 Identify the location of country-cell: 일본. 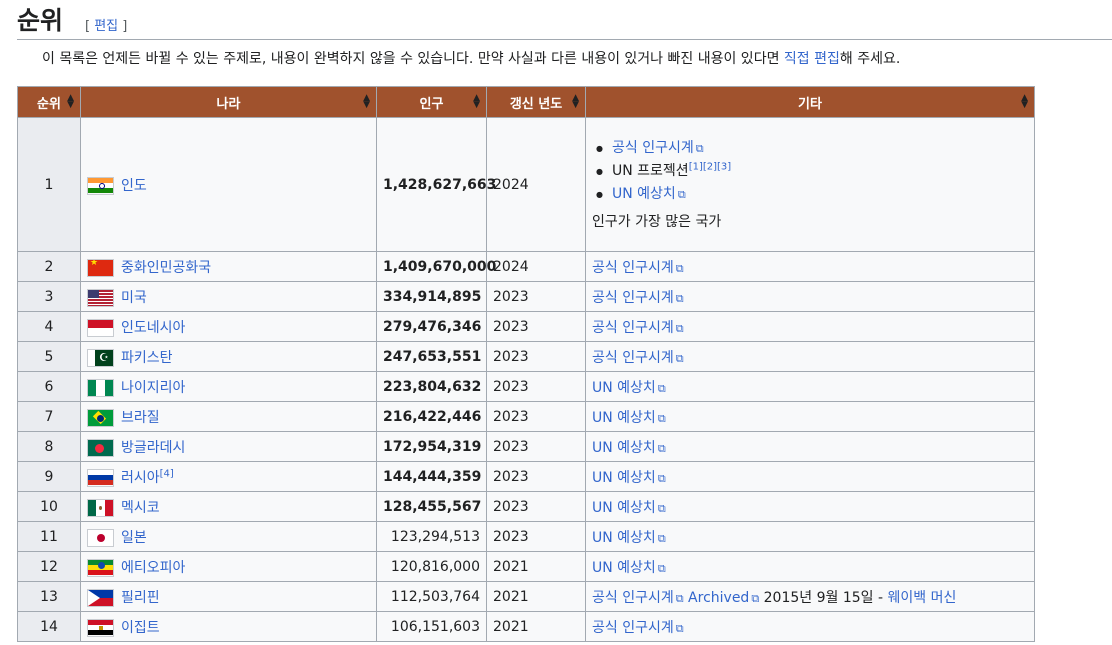
(228, 536).